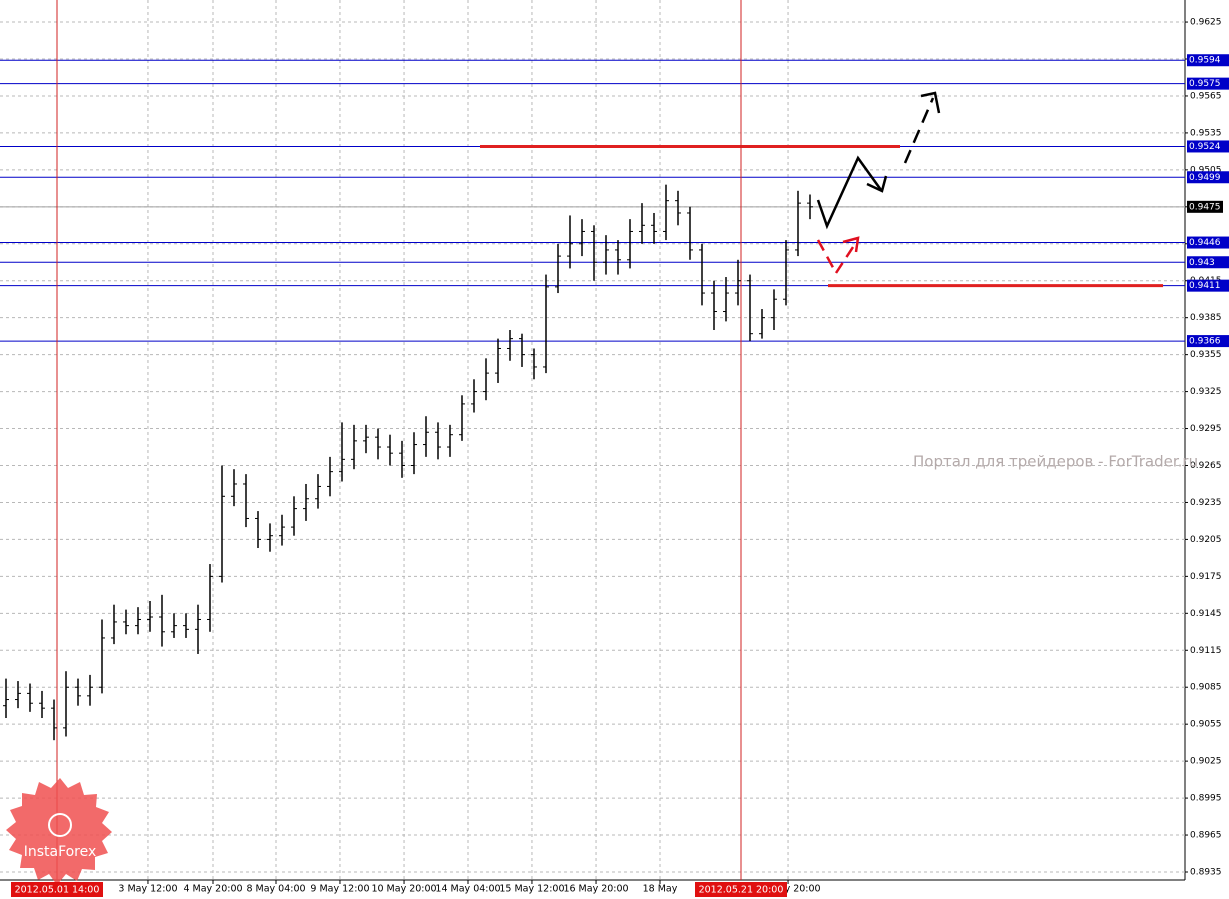  What do you see at coordinates (1206, 614) in the screenshot?
I see `y-tick-label: 0.9145` at bounding box center [1206, 614].